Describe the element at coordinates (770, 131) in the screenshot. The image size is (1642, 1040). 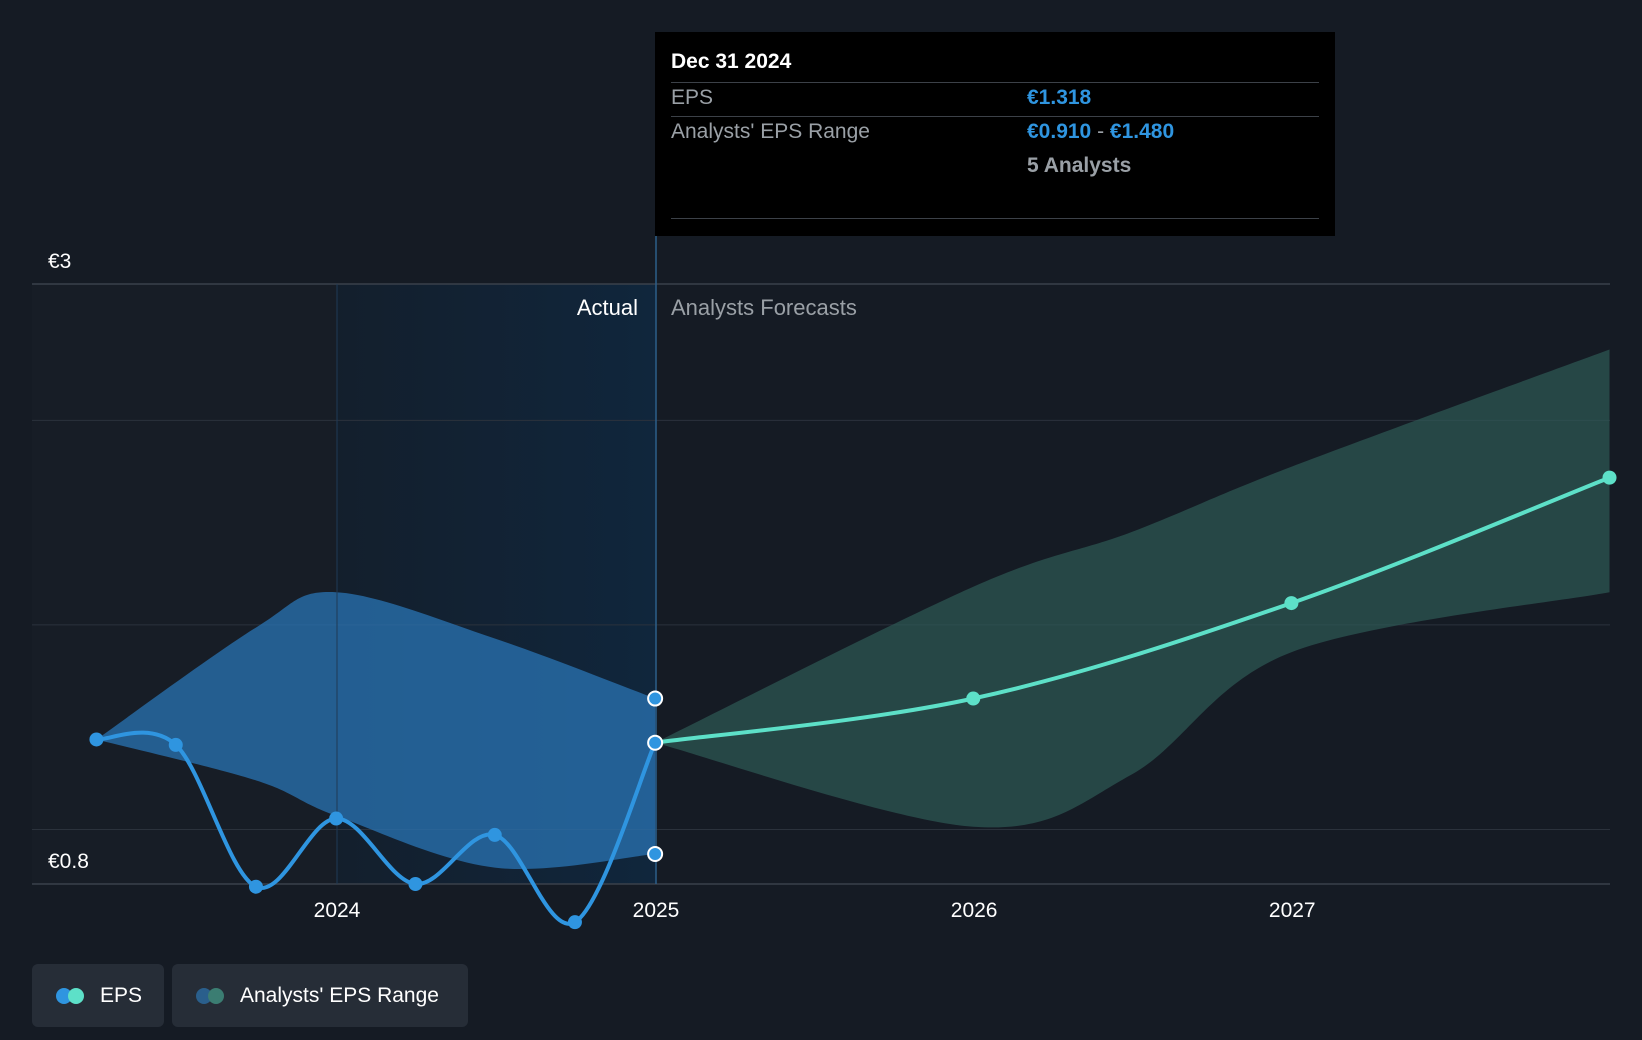
I see `tooltip-range-label: Analysts' EPS Range` at that location.